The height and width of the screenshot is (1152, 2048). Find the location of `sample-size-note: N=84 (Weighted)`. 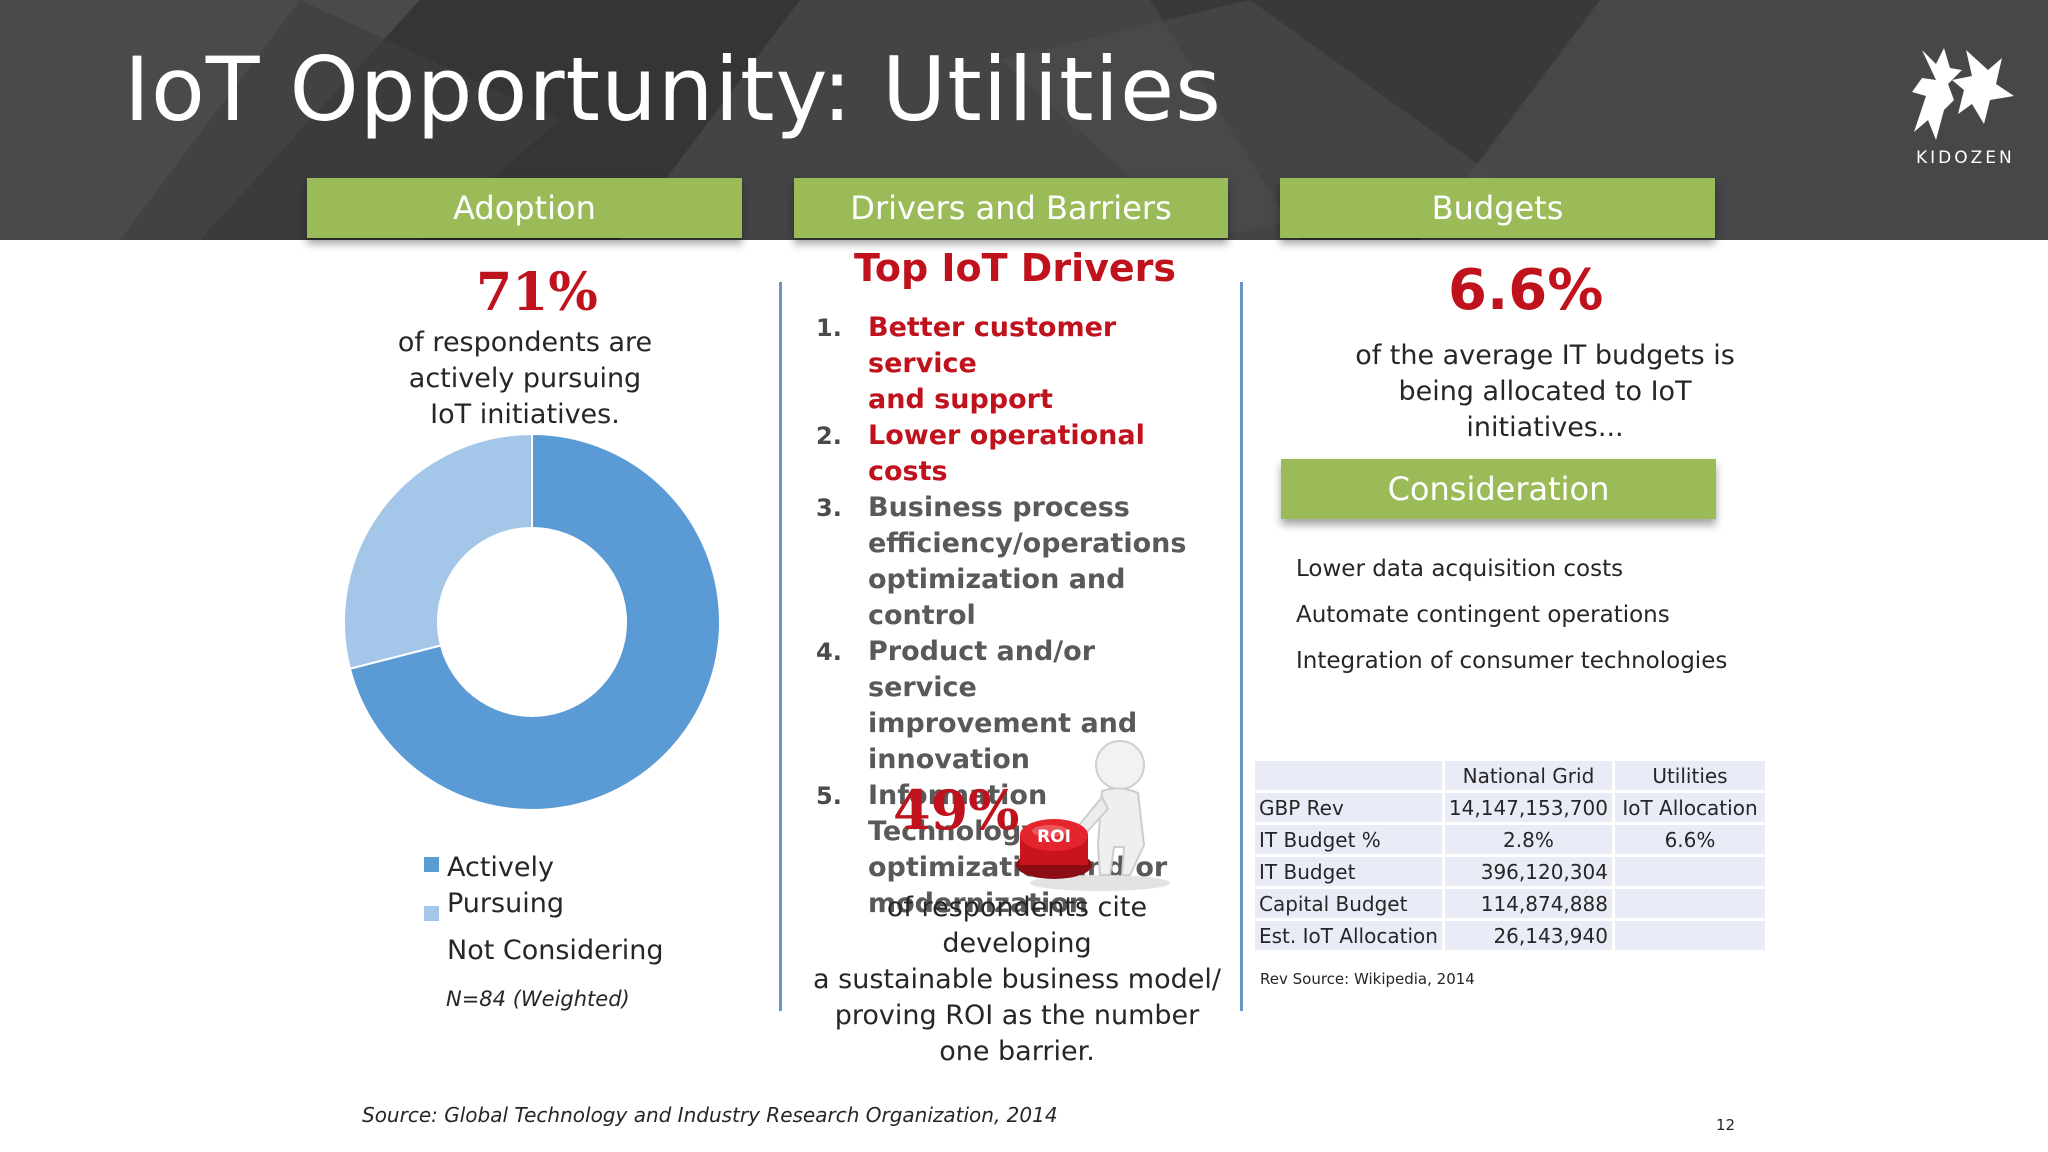

sample-size-note: N=84 (Weighted) is located at coordinates (538, 999).